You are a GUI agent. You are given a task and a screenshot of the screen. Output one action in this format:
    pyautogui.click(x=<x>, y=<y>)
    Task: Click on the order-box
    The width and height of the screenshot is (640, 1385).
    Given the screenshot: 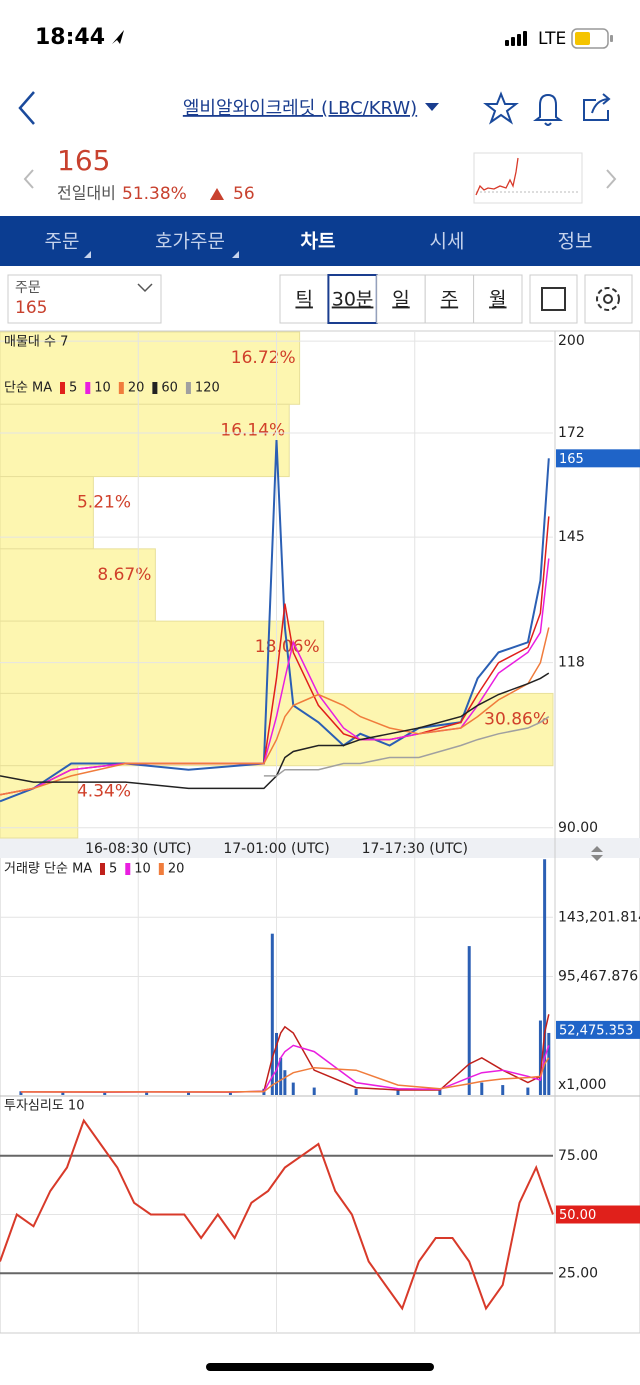 What is the action you would take?
    pyautogui.click(x=84, y=299)
    